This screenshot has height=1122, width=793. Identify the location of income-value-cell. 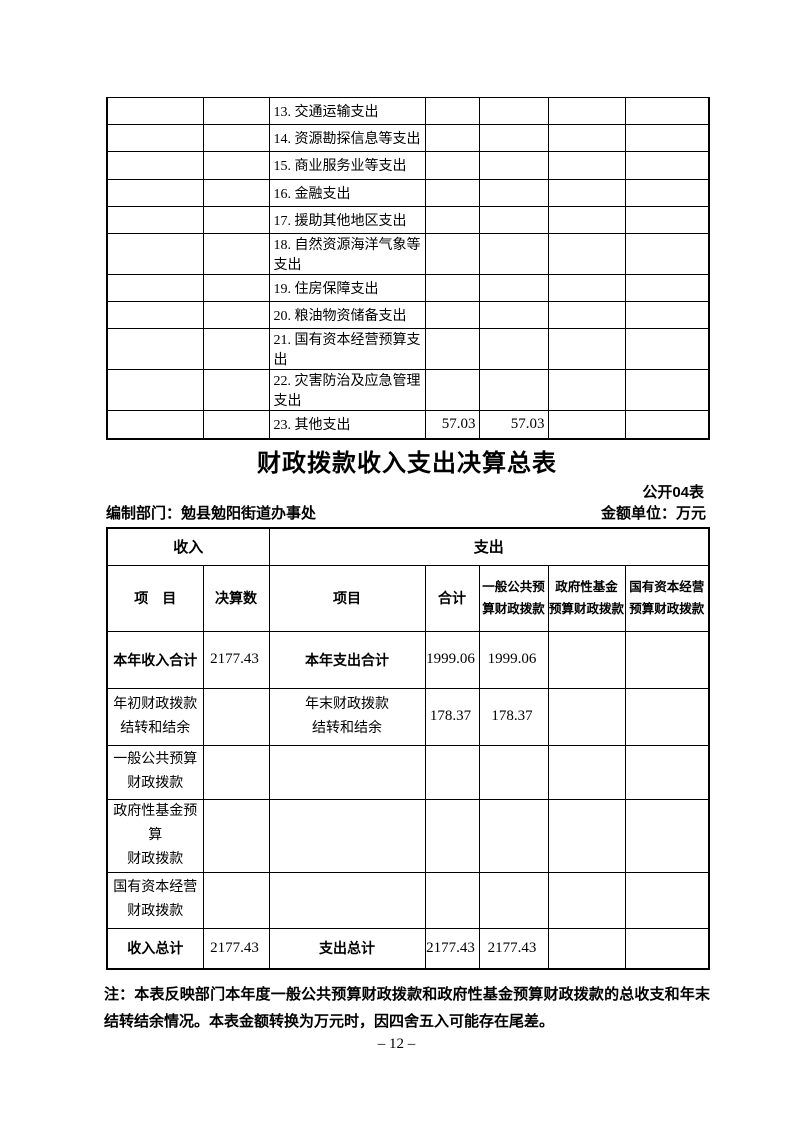
(236, 835).